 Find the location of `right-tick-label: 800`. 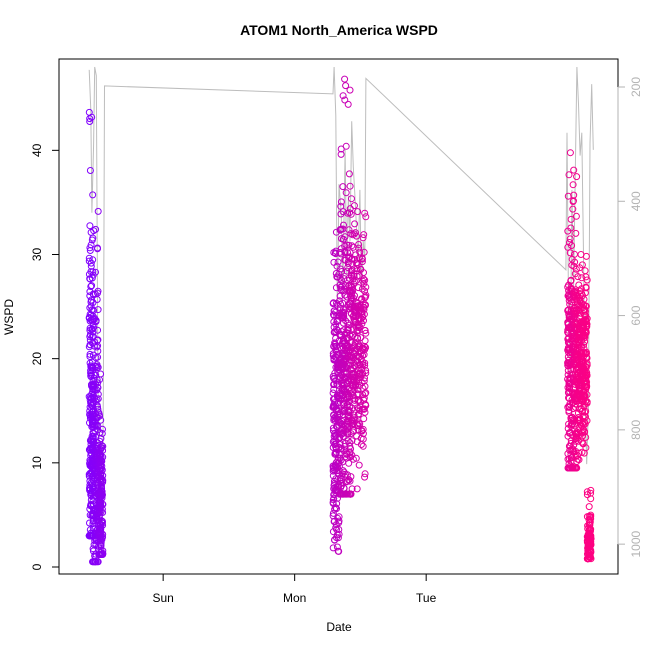

right-tick-label: 800 is located at coordinates (636, 430).